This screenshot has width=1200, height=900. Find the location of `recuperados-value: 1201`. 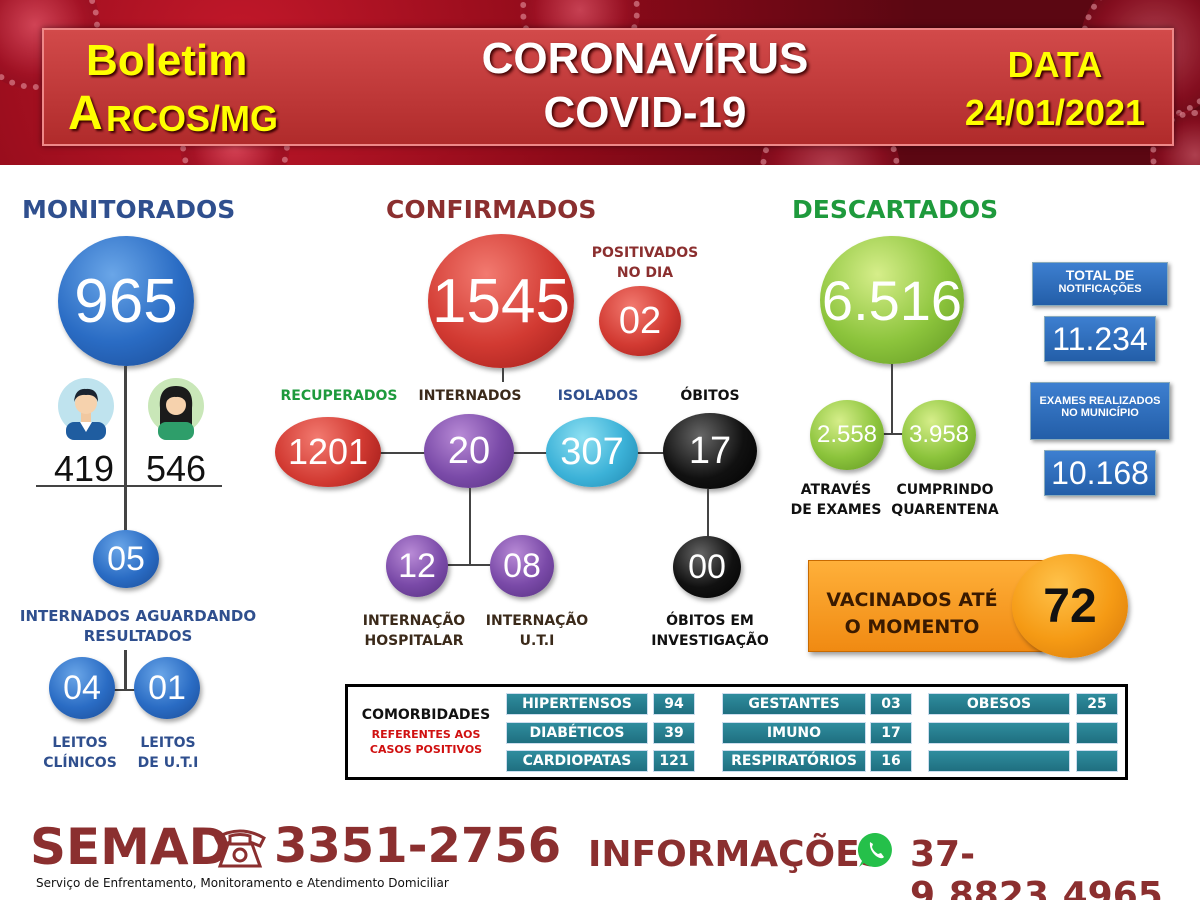

recuperados-value: 1201 is located at coordinates (328, 452).